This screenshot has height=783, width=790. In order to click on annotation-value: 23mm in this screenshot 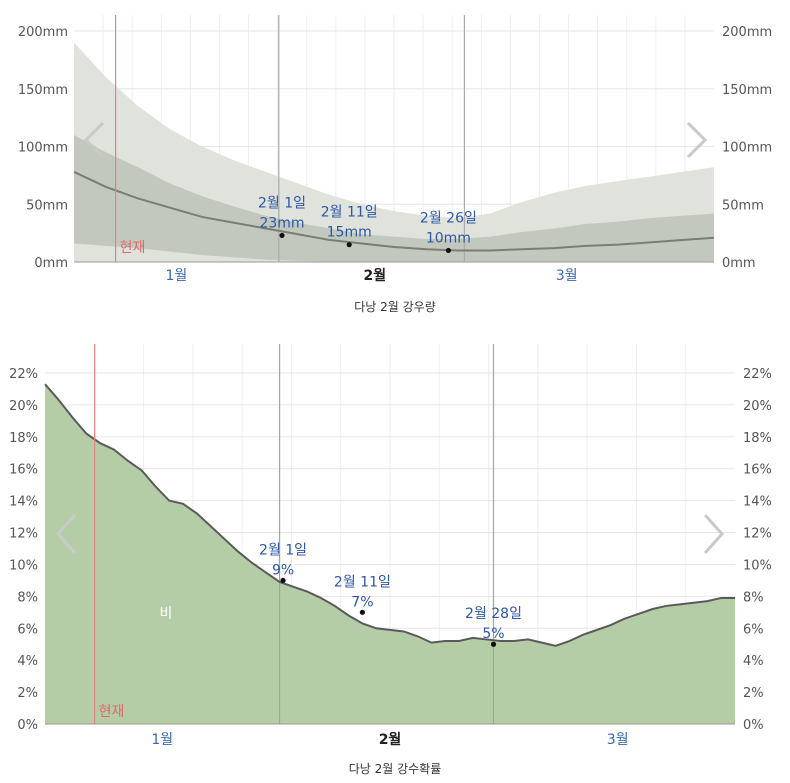, I will do `click(281, 223)`.